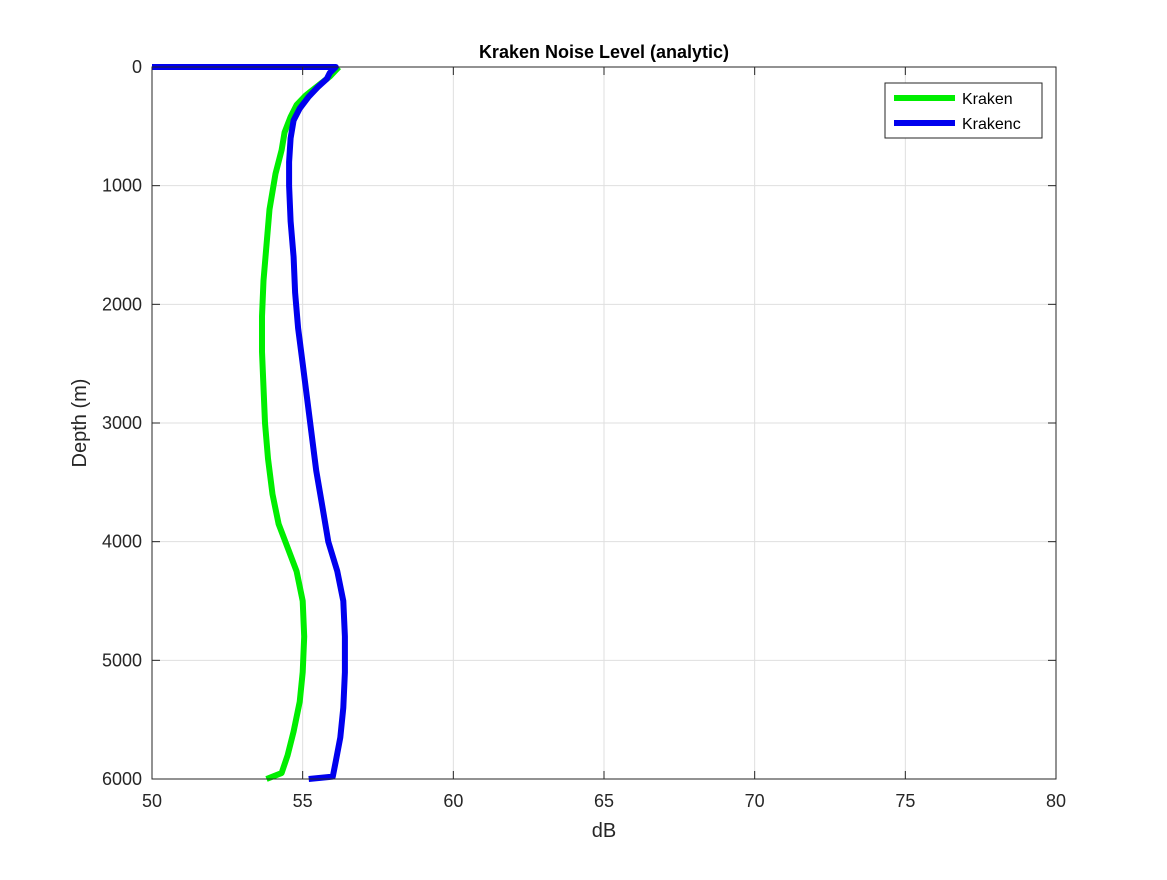  I want to click on legend: Kraken Krakenc, so click(963, 110).